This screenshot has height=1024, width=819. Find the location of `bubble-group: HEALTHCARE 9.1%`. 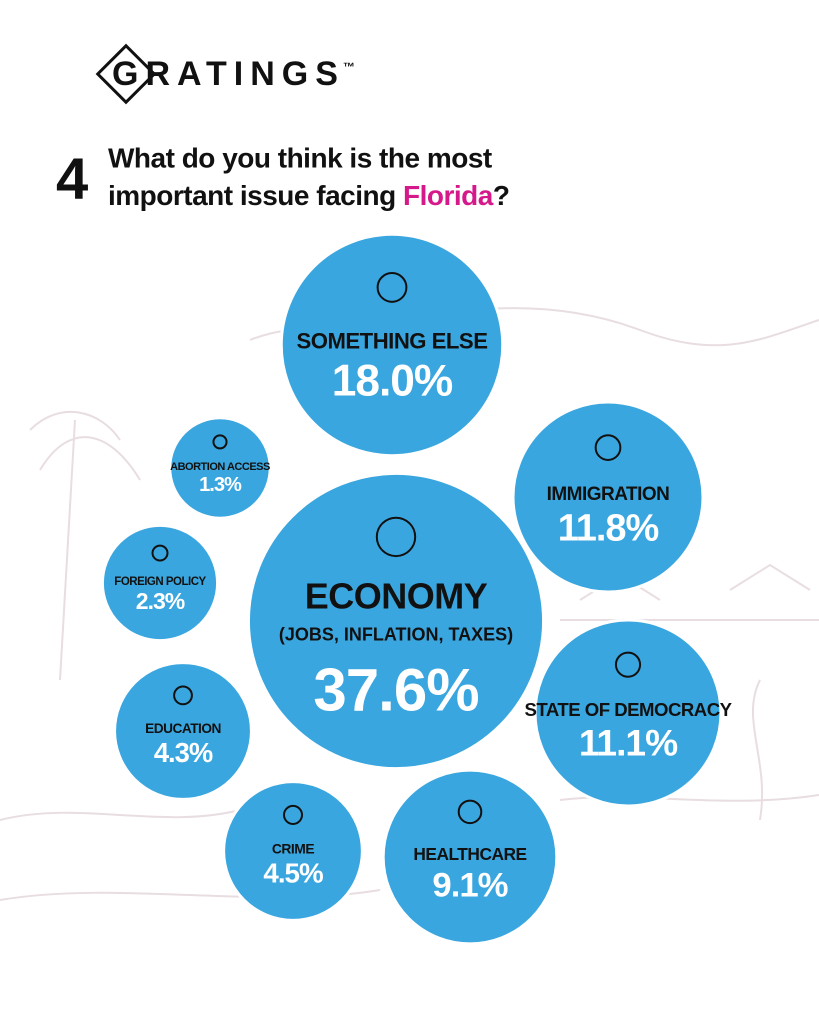

bubble-group: HEALTHCARE 9.1% is located at coordinates (470, 857).